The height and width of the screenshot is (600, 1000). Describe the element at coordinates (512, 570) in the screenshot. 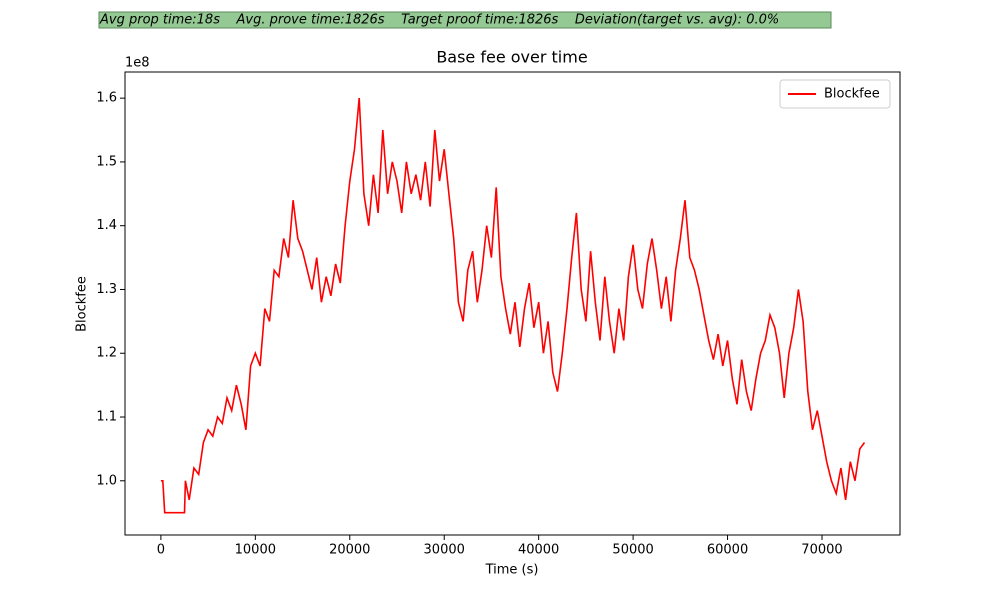

I see `x-axis-label: Time (s)` at that location.